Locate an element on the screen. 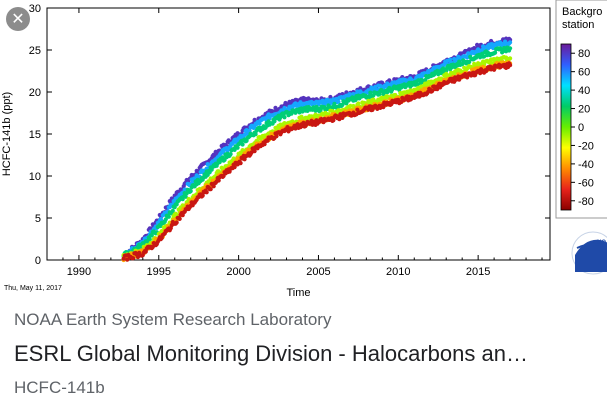 This screenshot has width=607, height=416. y-tick-label: 15 is located at coordinates (35, 135).